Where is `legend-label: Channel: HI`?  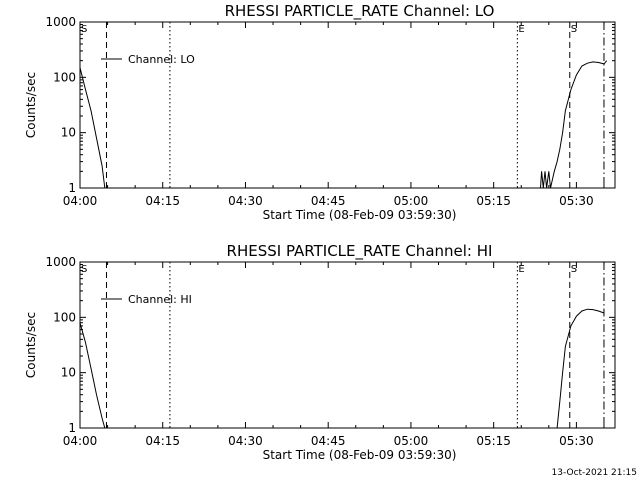
legend-label: Channel: HI is located at coordinates (160, 299).